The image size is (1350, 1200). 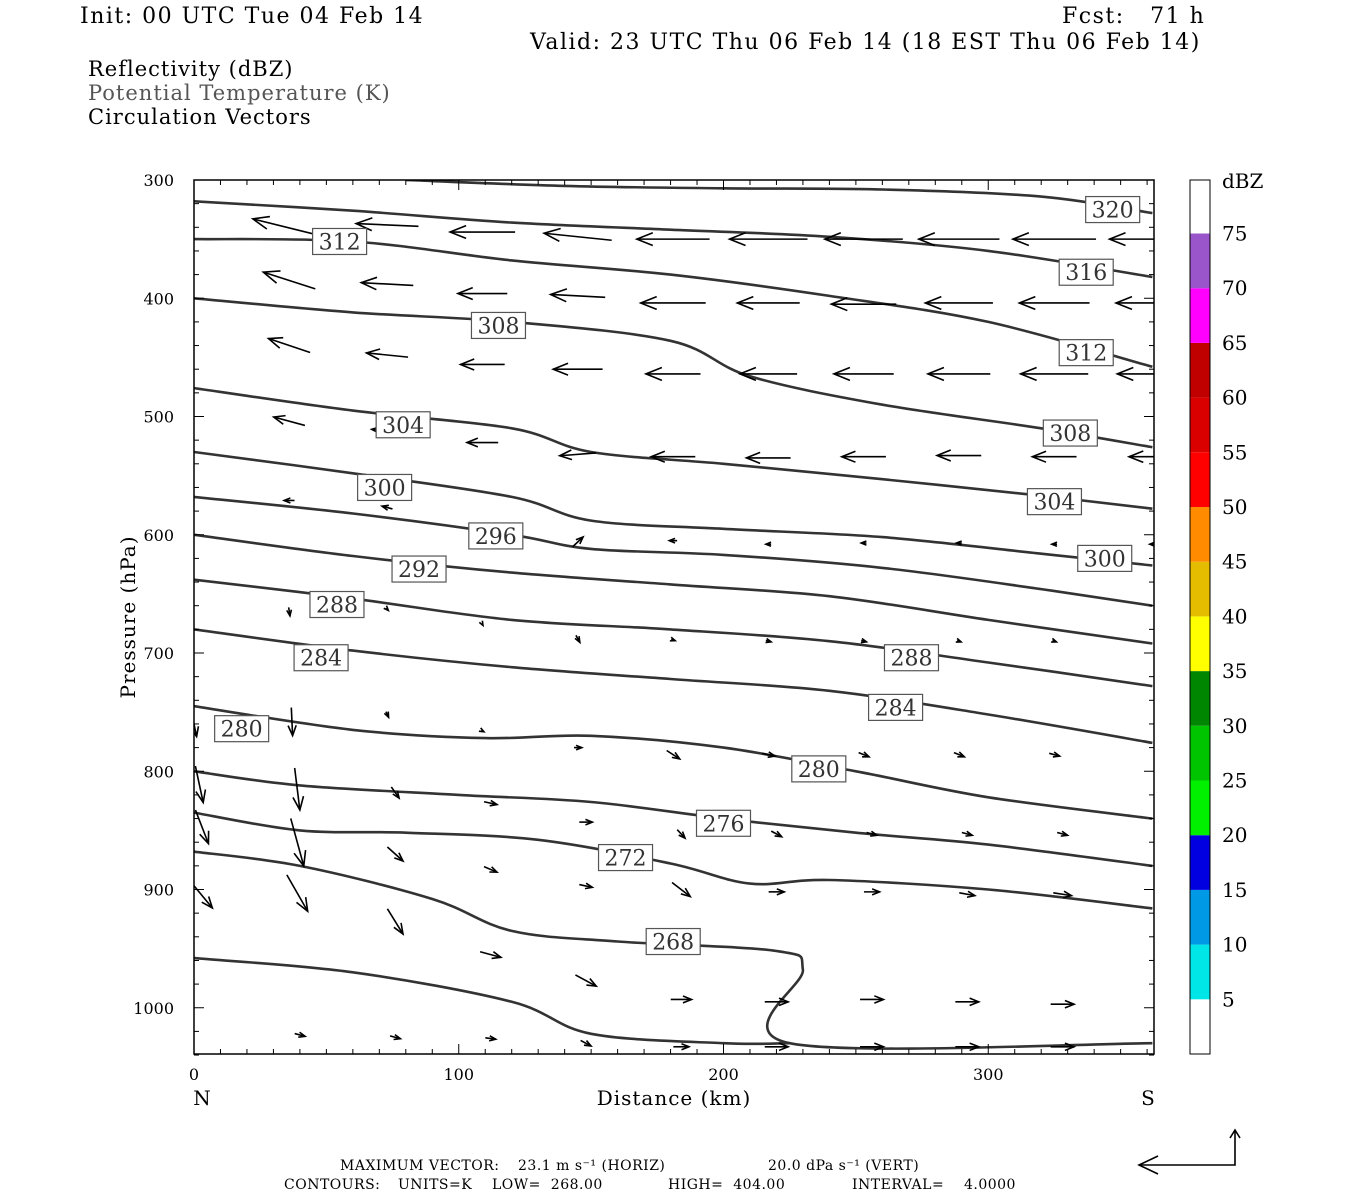 I want to click on y-tick-label: 400, so click(x=158, y=298).